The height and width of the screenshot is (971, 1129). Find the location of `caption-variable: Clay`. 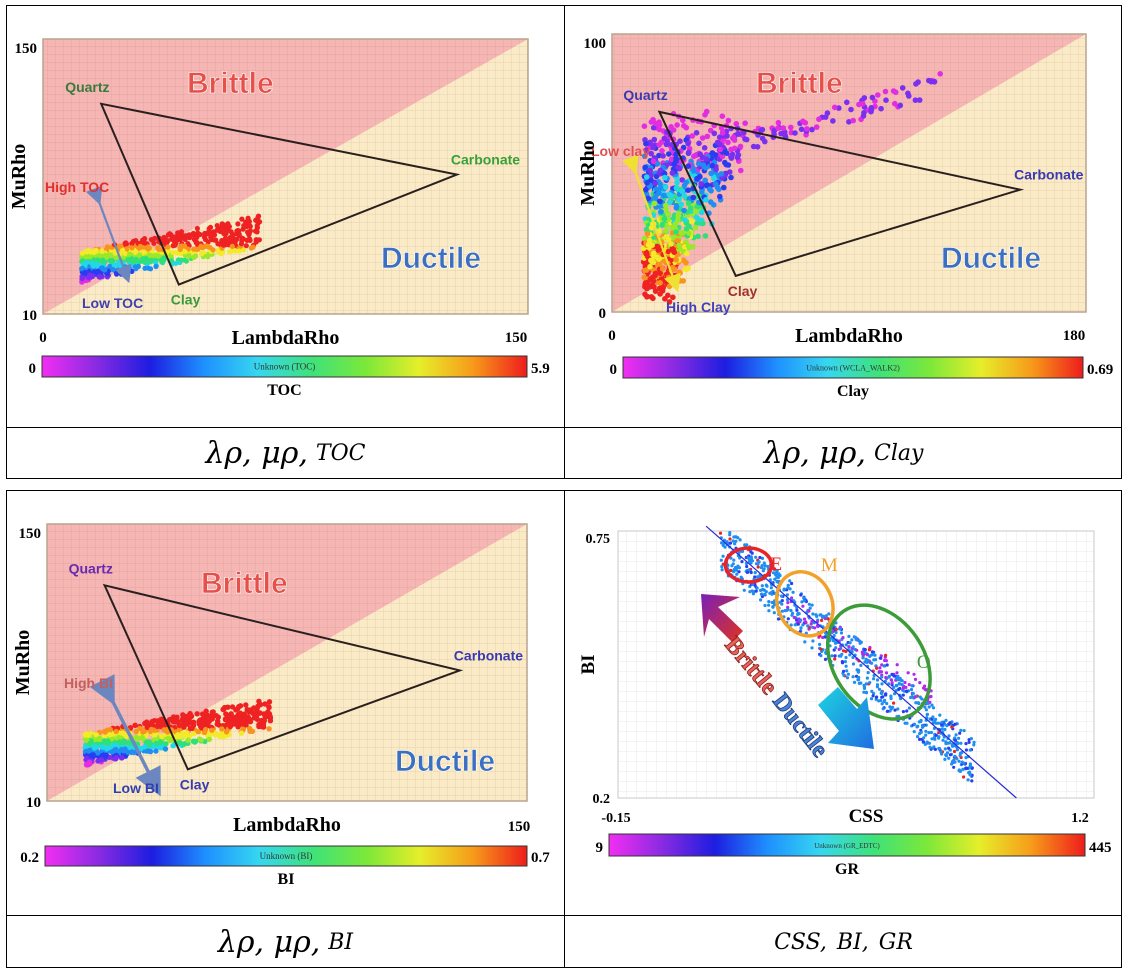

caption-variable: Clay is located at coordinates (898, 453).